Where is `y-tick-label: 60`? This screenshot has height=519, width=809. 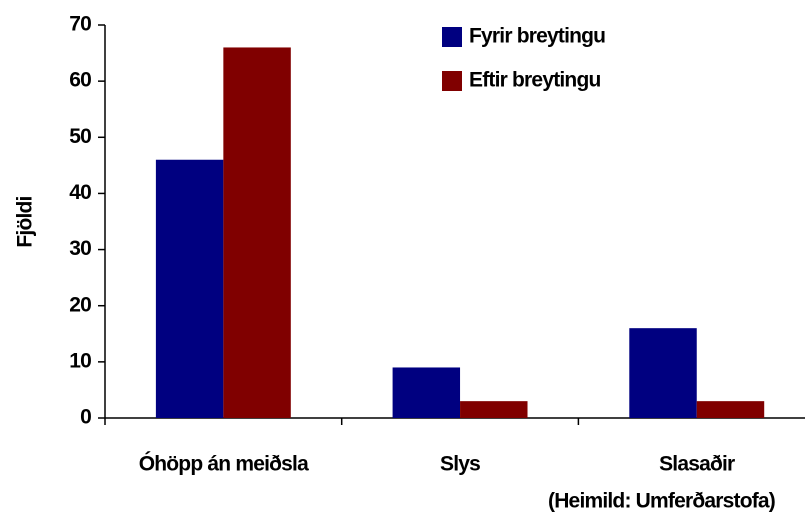 y-tick-label: 60 is located at coordinates (80, 80).